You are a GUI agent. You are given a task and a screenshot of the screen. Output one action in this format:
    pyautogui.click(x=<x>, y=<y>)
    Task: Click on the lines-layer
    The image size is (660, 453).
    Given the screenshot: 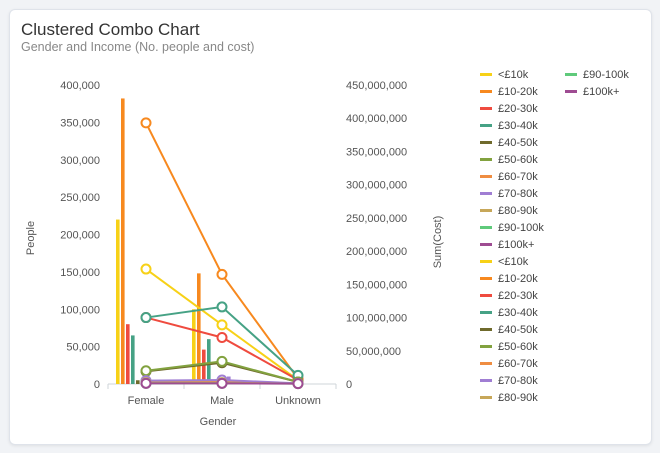 What is the action you would take?
    pyautogui.click(x=222, y=253)
    